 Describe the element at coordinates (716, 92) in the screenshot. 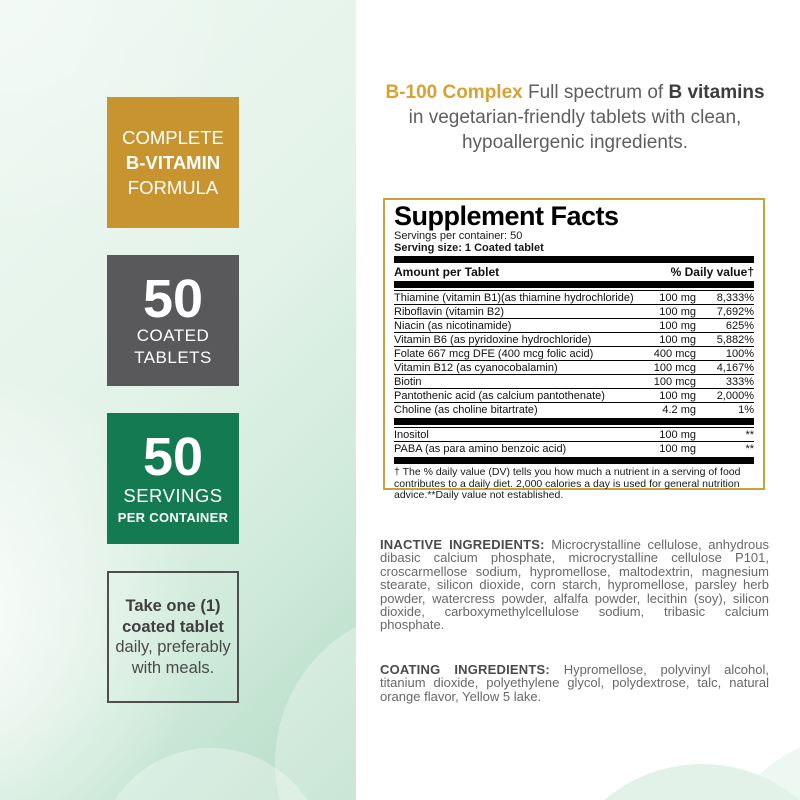

I see `headline-bold: B vitamins` at that location.